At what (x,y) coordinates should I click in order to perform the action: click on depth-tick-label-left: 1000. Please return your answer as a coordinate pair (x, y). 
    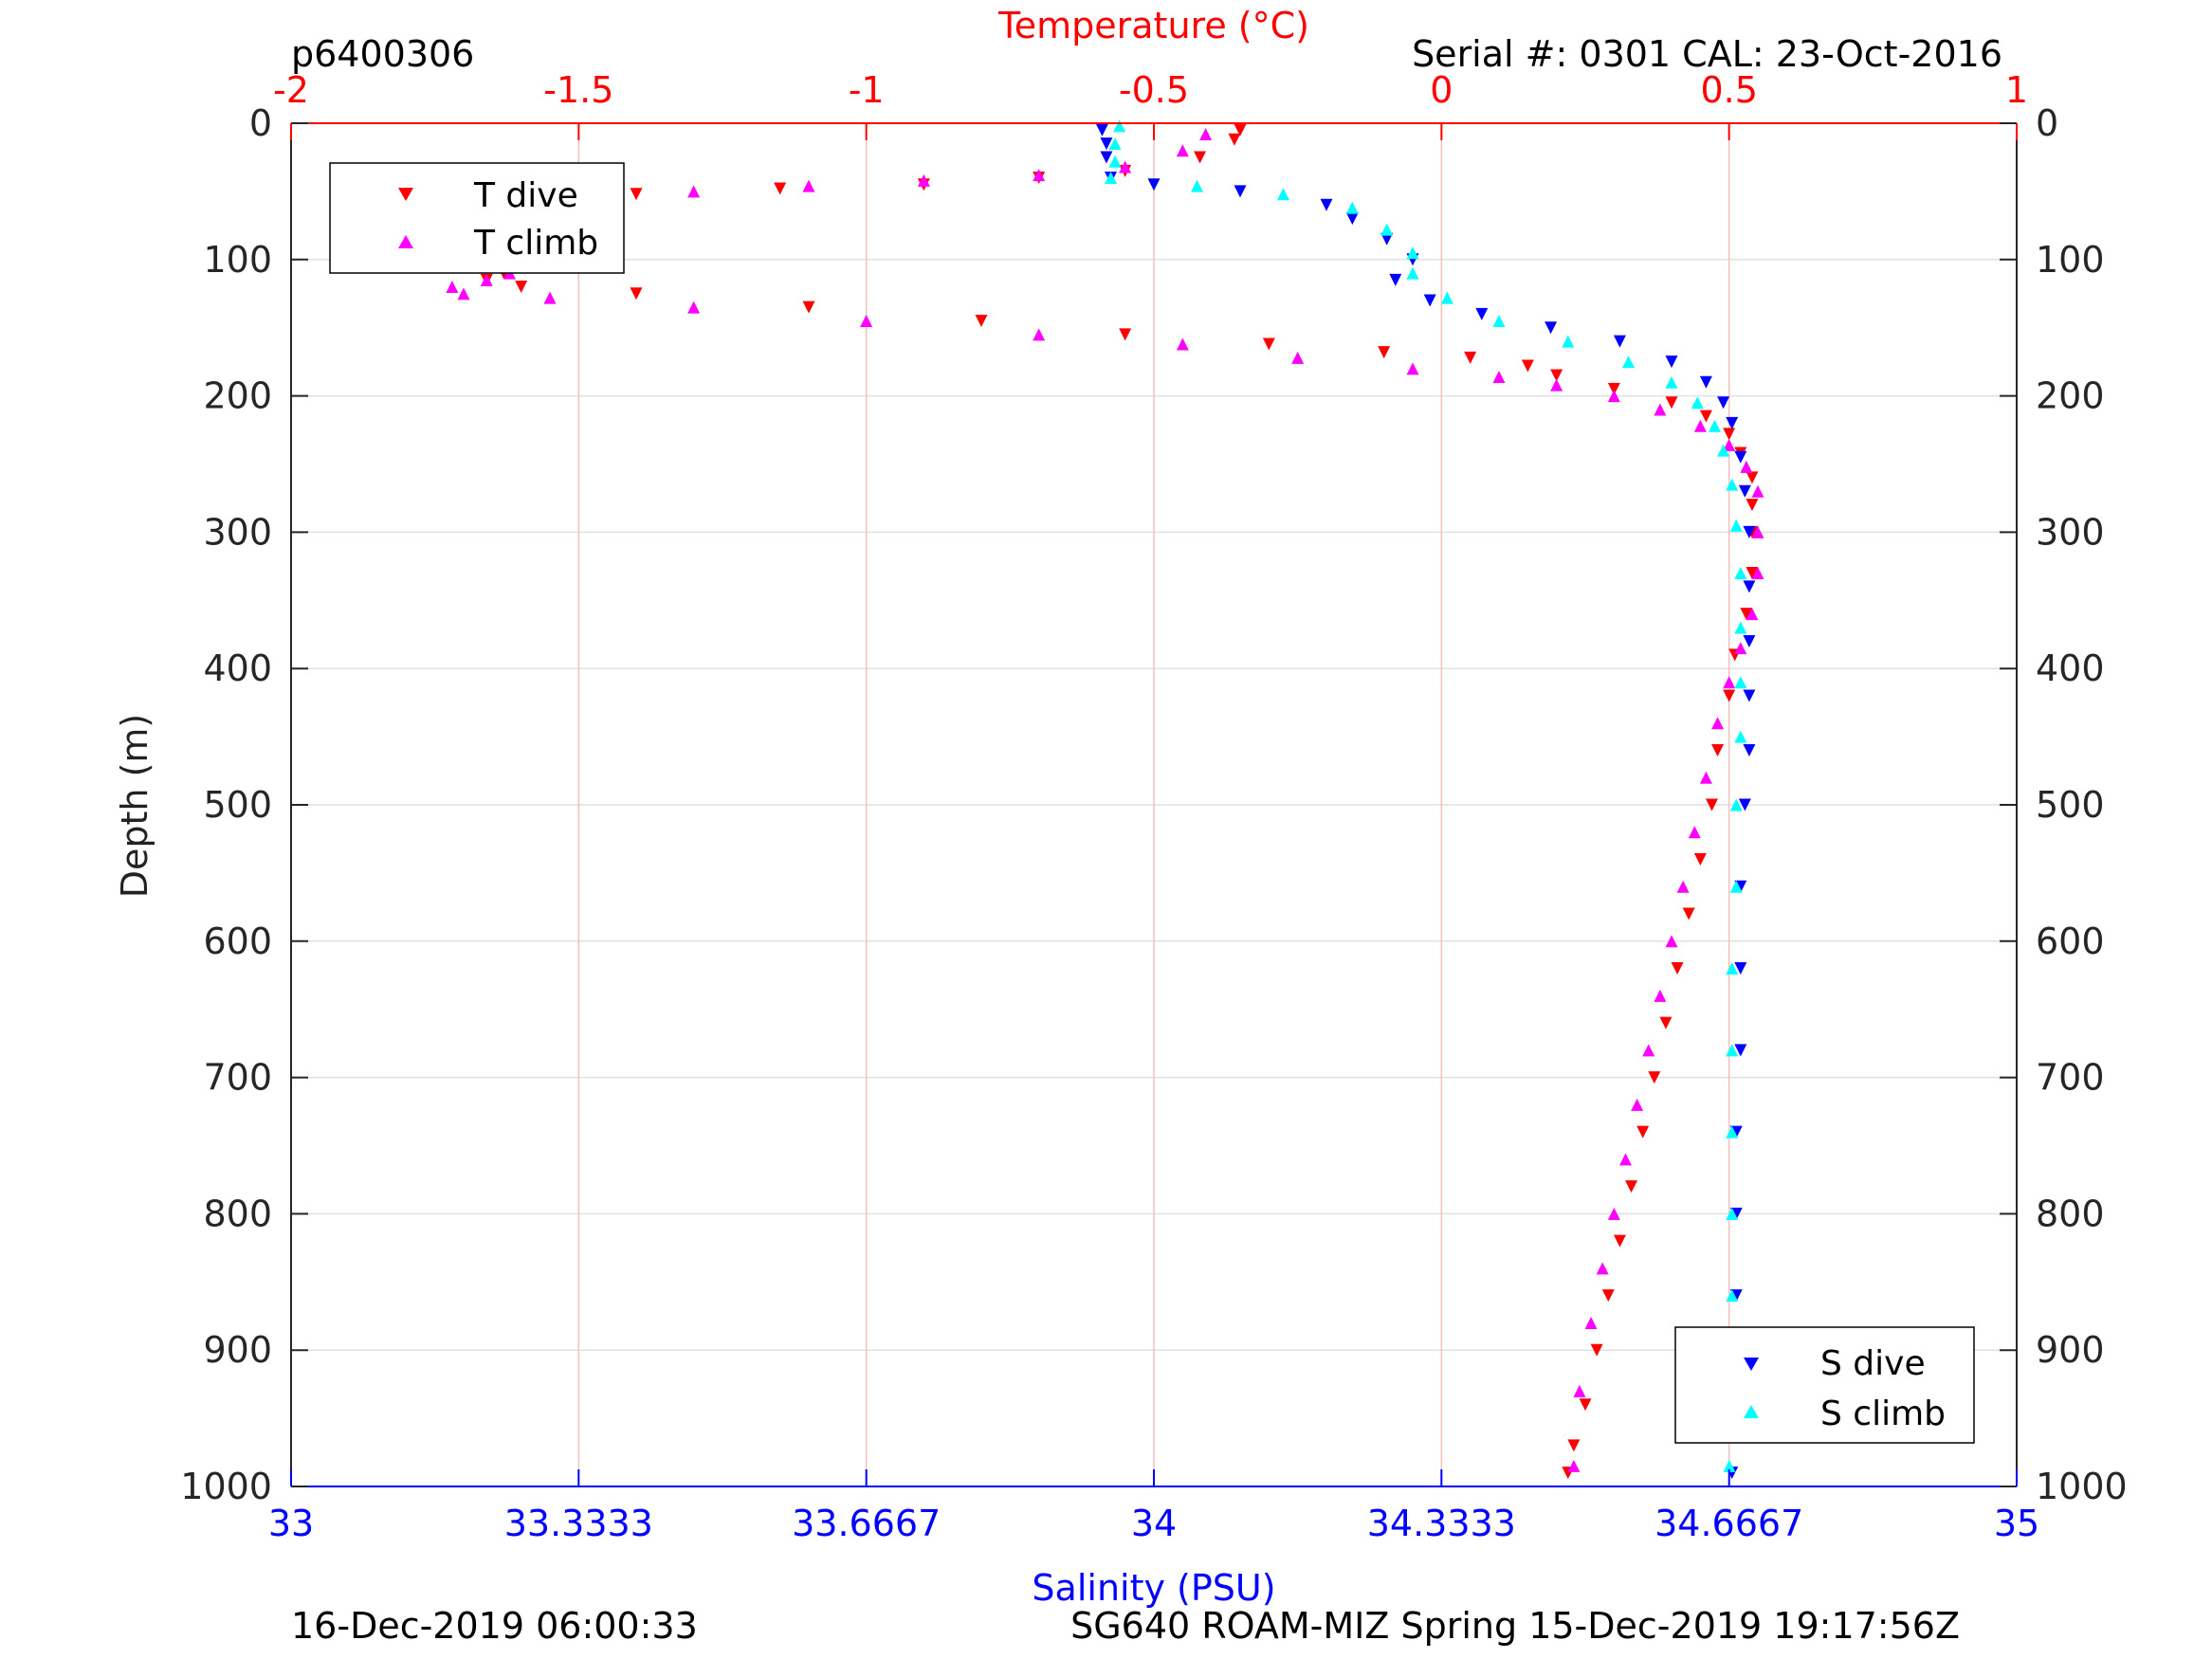
    Looking at the image, I should click on (226, 1486).